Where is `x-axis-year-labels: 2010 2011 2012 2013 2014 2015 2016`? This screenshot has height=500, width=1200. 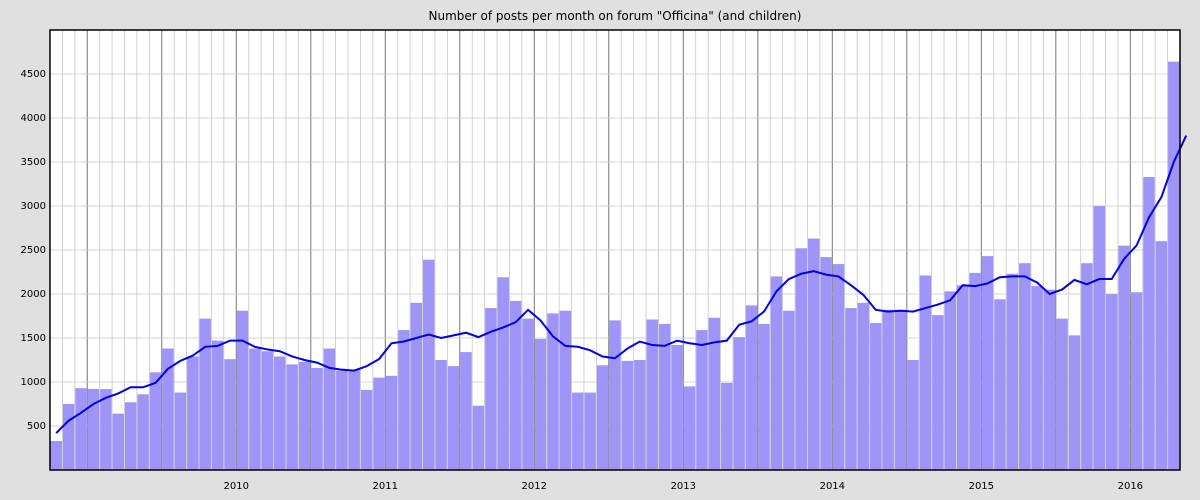
x-axis-year-labels: 2010 2011 2012 2013 2014 2015 2016 is located at coordinates (684, 486).